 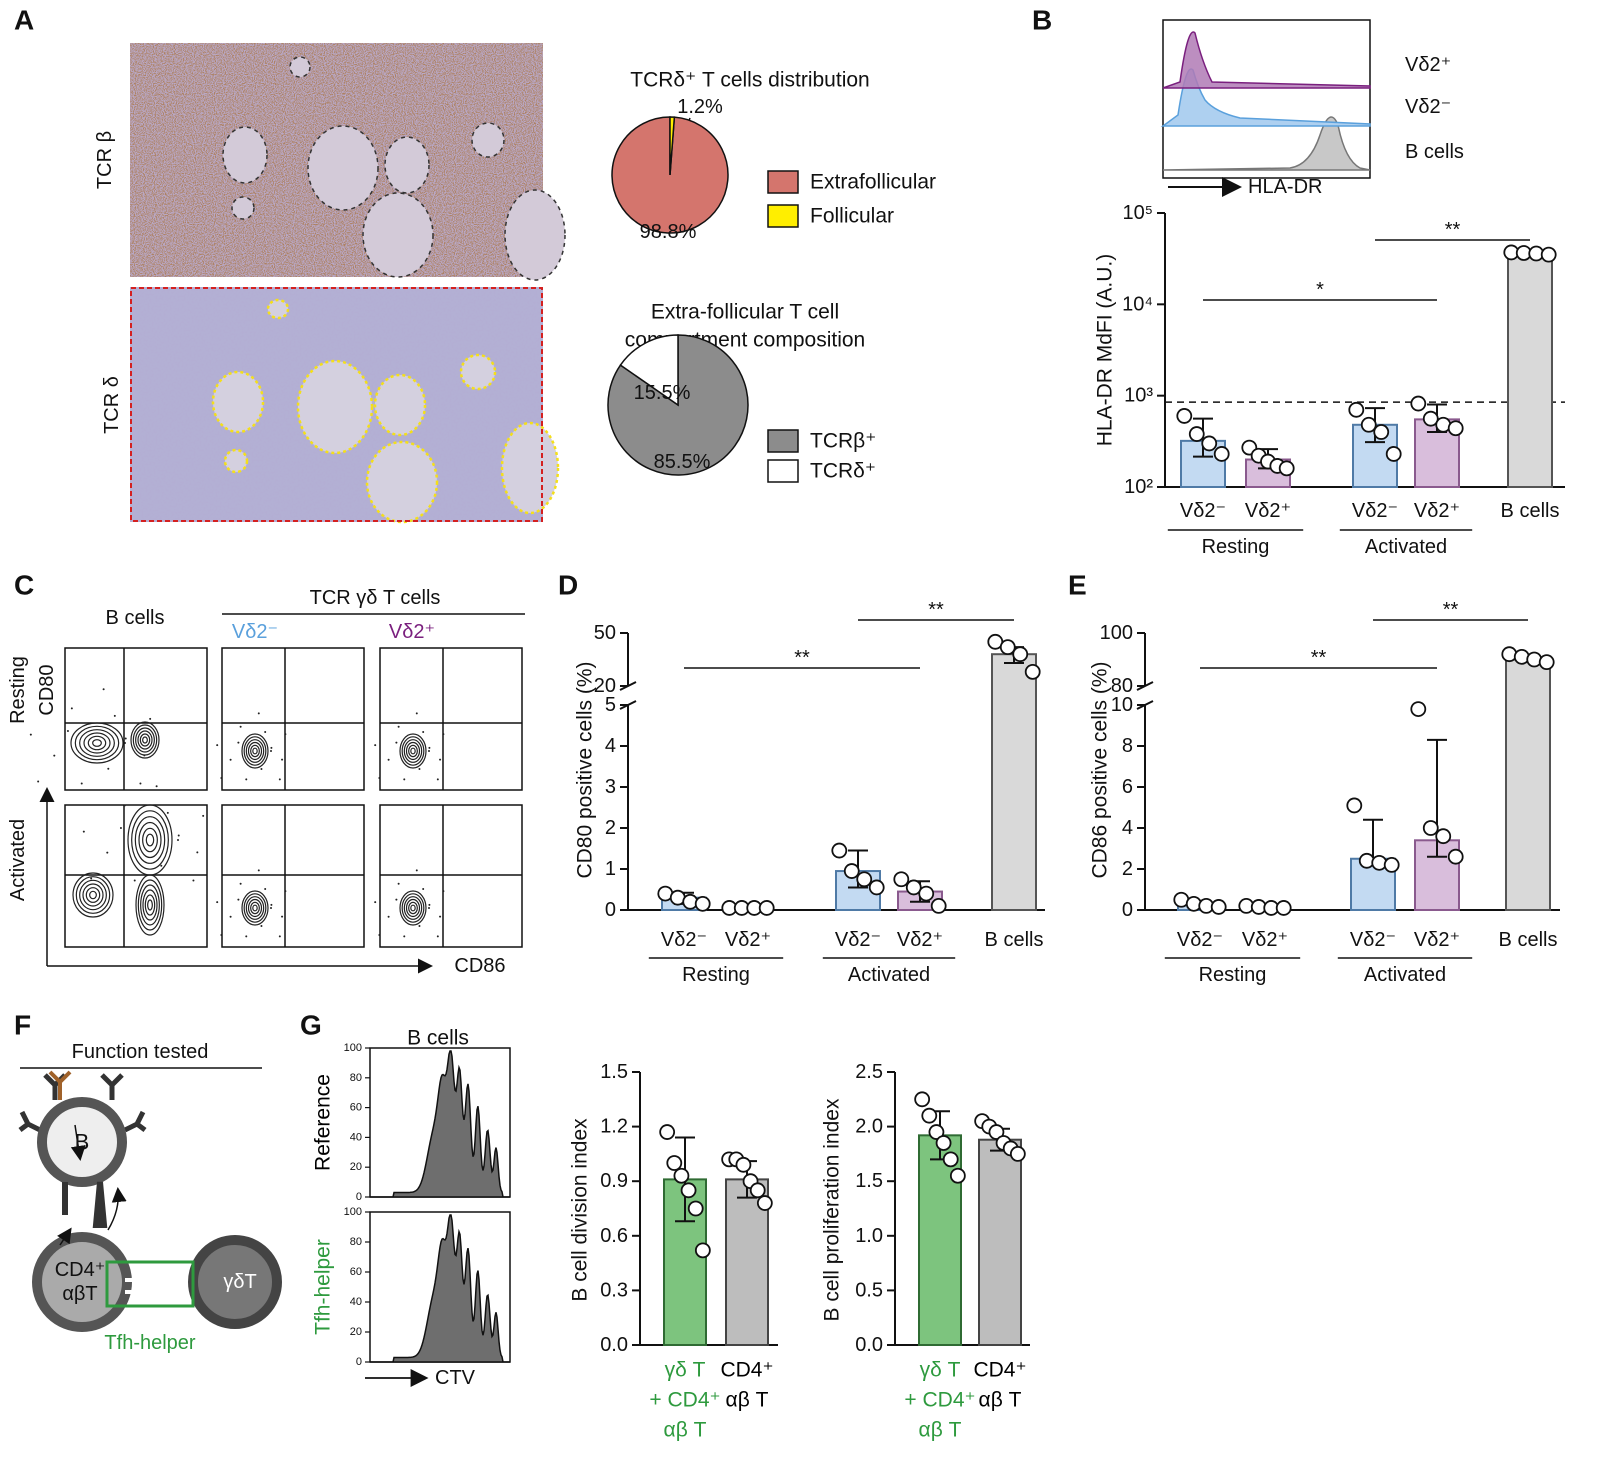 What do you see at coordinates (82, 1142) in the screenshot?
I see `cell-label: B` at bounding box center [82, 1142].